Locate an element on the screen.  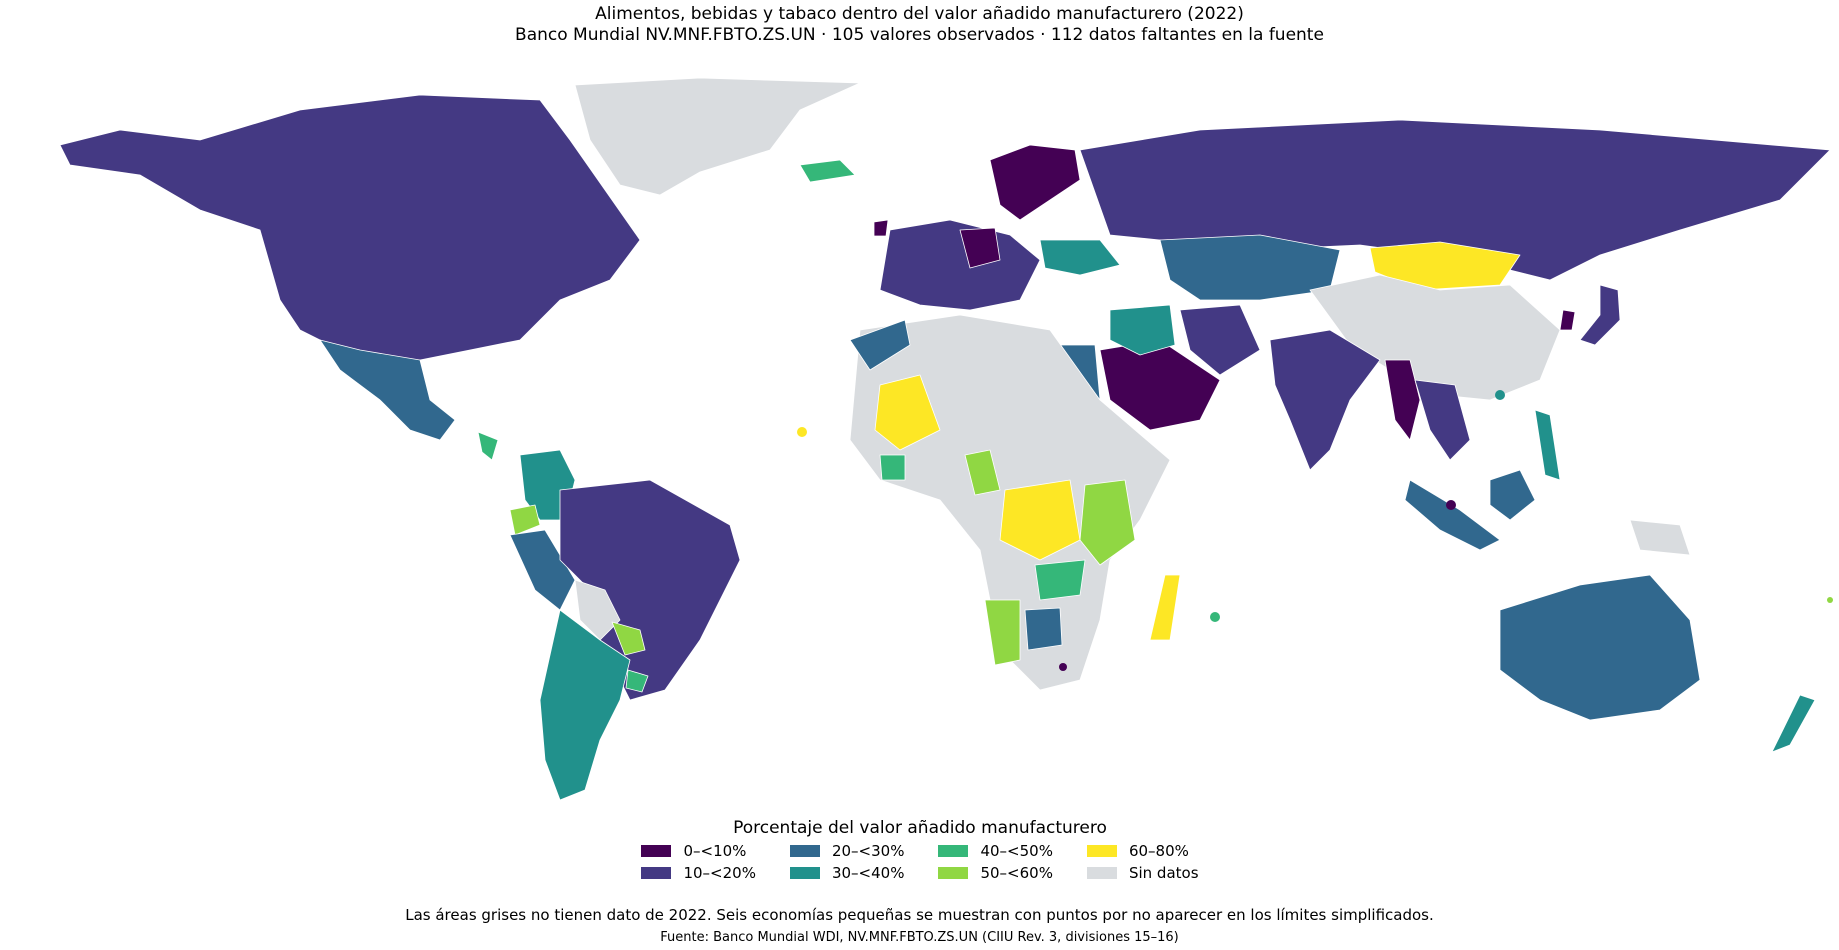
region-myanmar is located at coordinates (1402, 400).